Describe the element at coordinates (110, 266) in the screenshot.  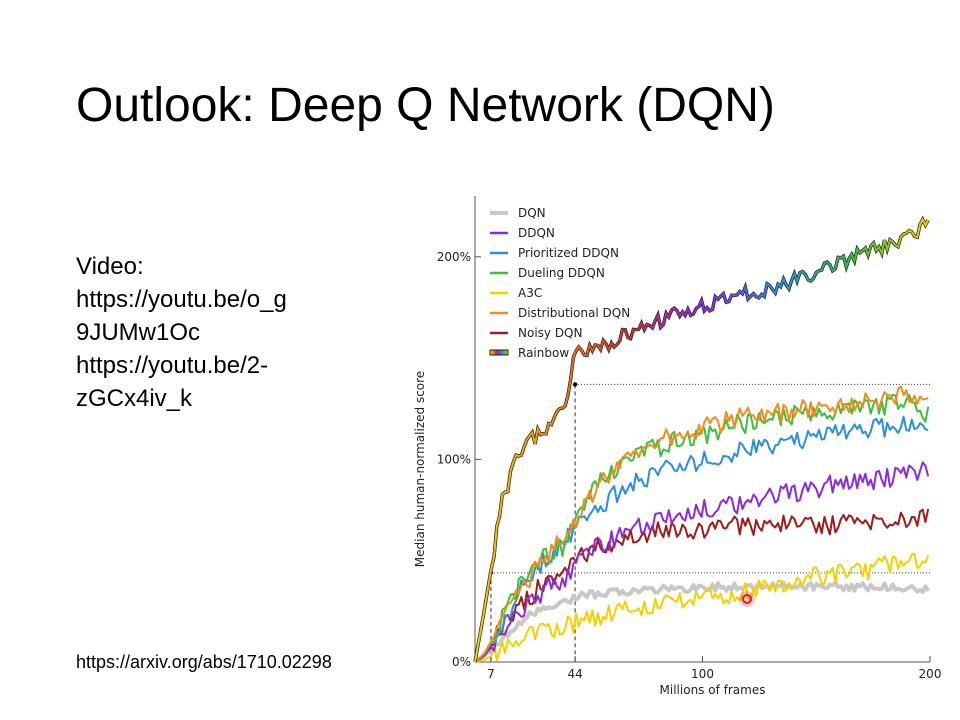
I see `video-label: Video:` at that location.